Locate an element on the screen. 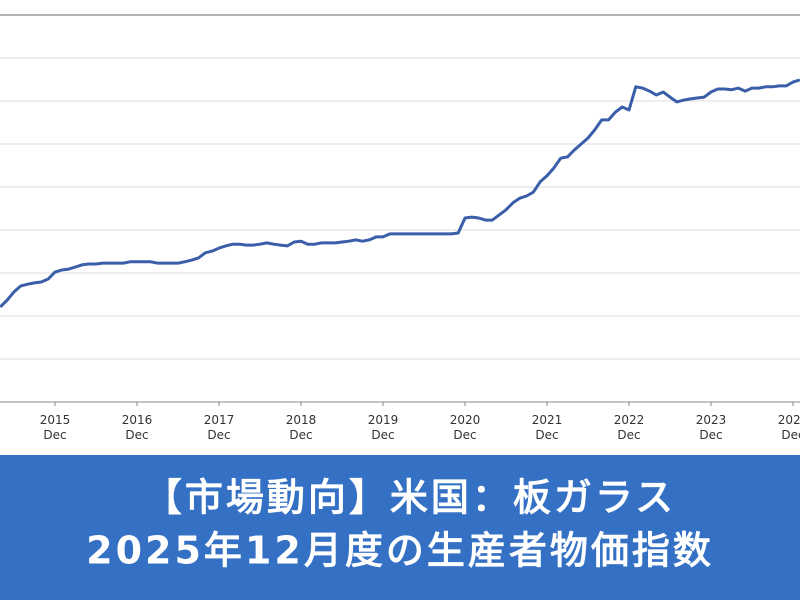  x-tick-label: 2016 Dec is located at coordinates (137, 427).